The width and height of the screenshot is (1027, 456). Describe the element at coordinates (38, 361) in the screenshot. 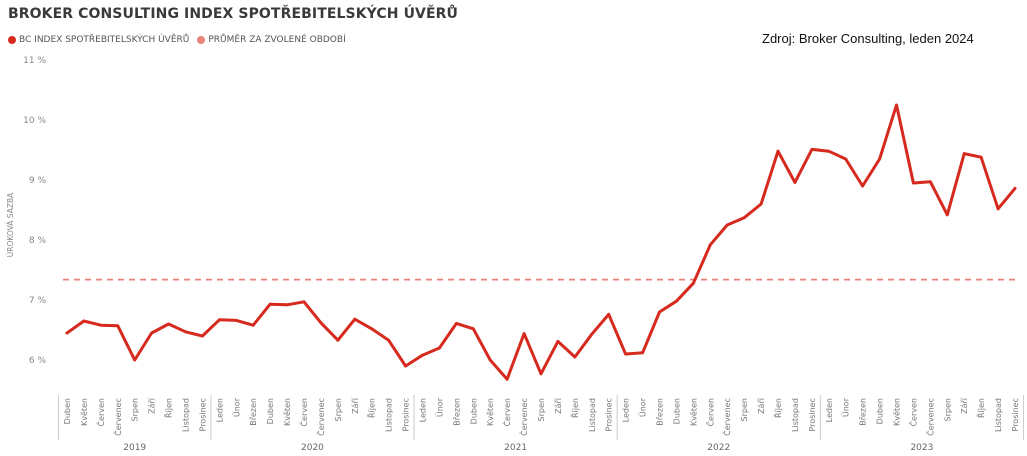

I see `y-tick-label: 6 %` at that location.